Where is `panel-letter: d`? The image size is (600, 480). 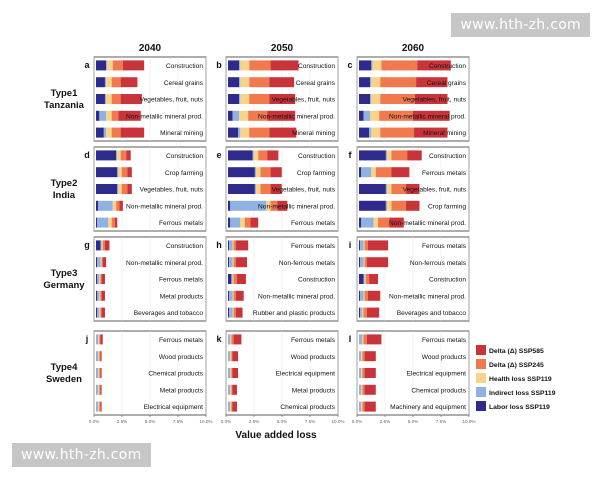 panel-letter: d is located at coordinates (87, 155).